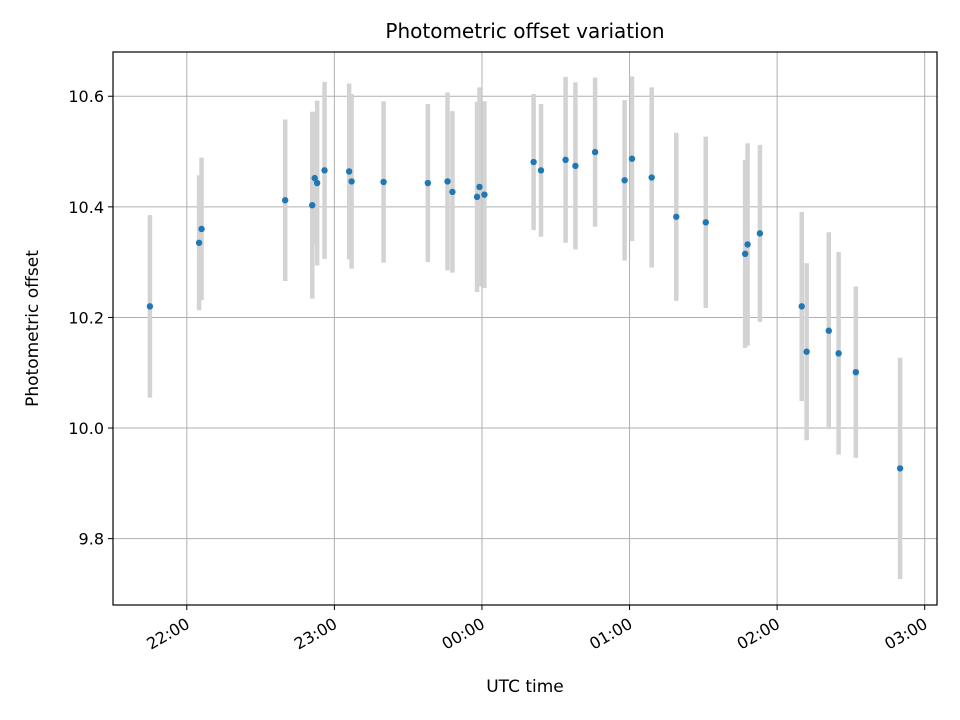  Describe the element at coordinates (86, 96) in the screenshot. I see `y-tick-label: 10.6` at that location.